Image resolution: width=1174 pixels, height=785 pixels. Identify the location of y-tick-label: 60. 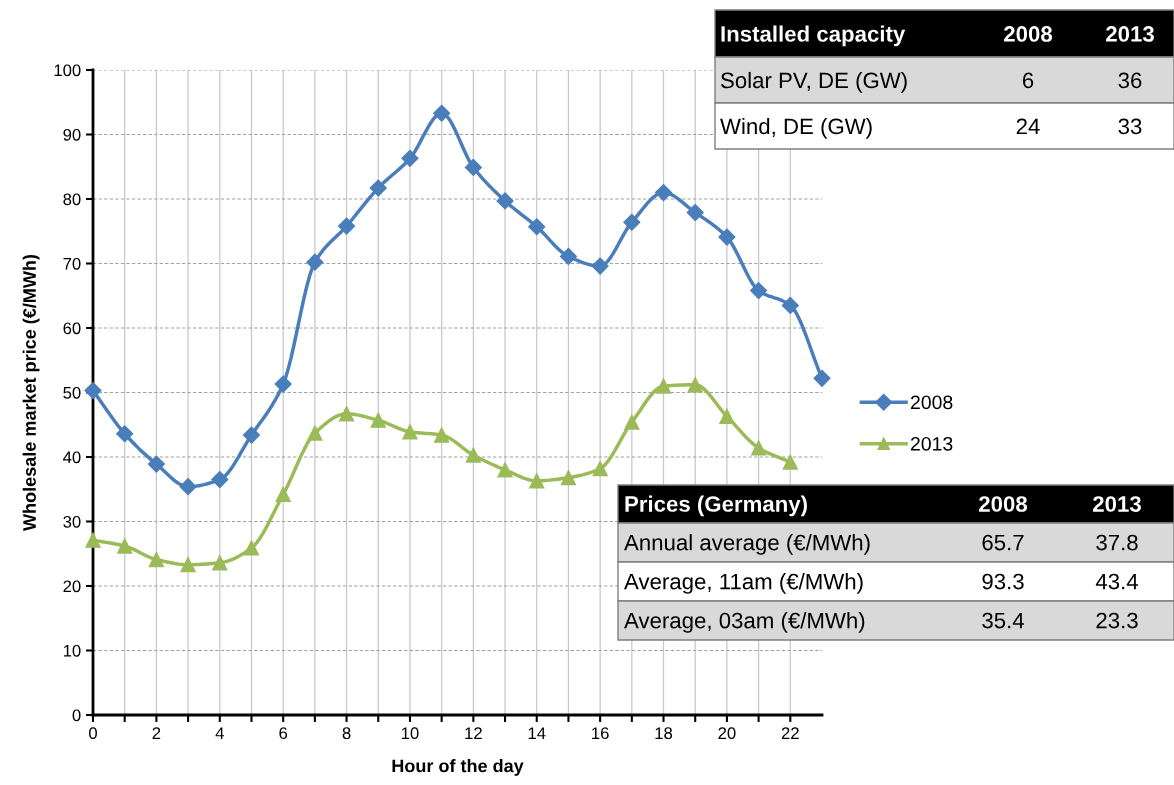
(72, 328).